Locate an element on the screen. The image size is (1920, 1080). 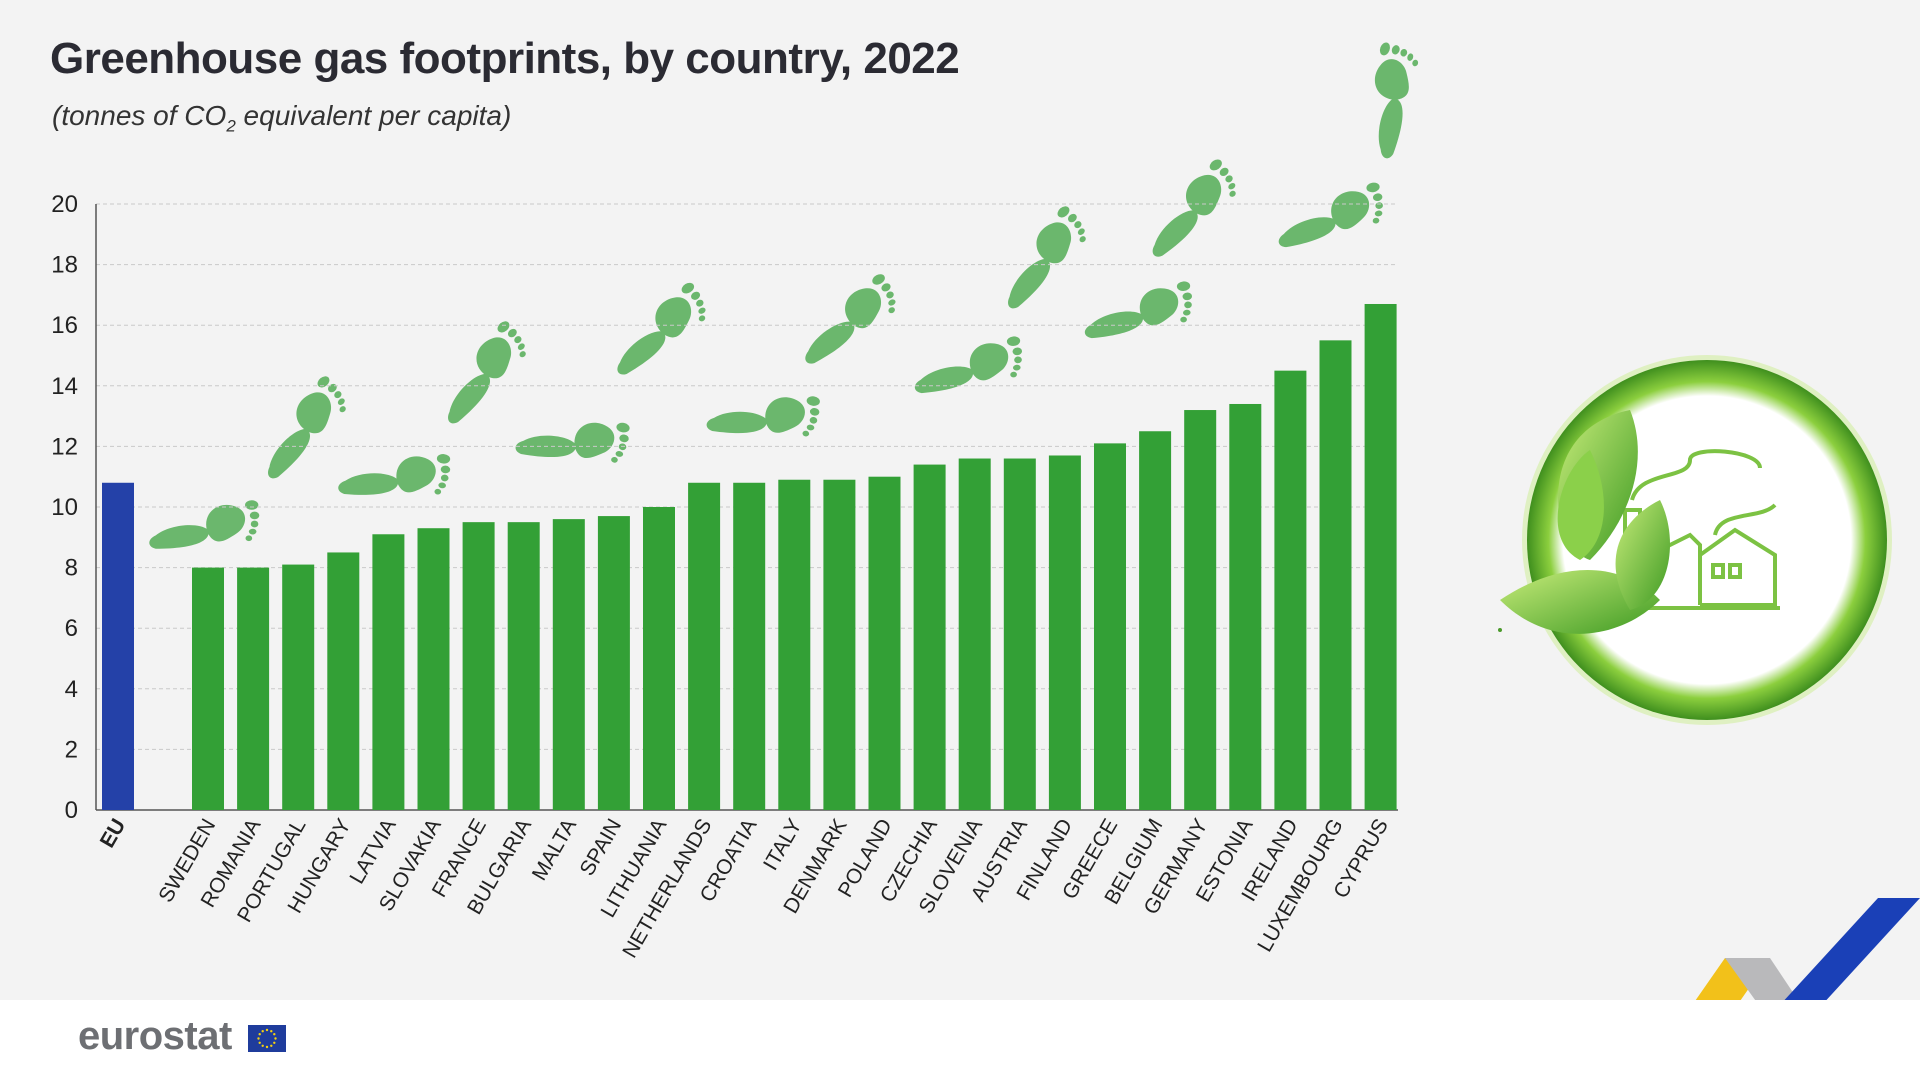
bar-poland is located at coordinates (884, 643).